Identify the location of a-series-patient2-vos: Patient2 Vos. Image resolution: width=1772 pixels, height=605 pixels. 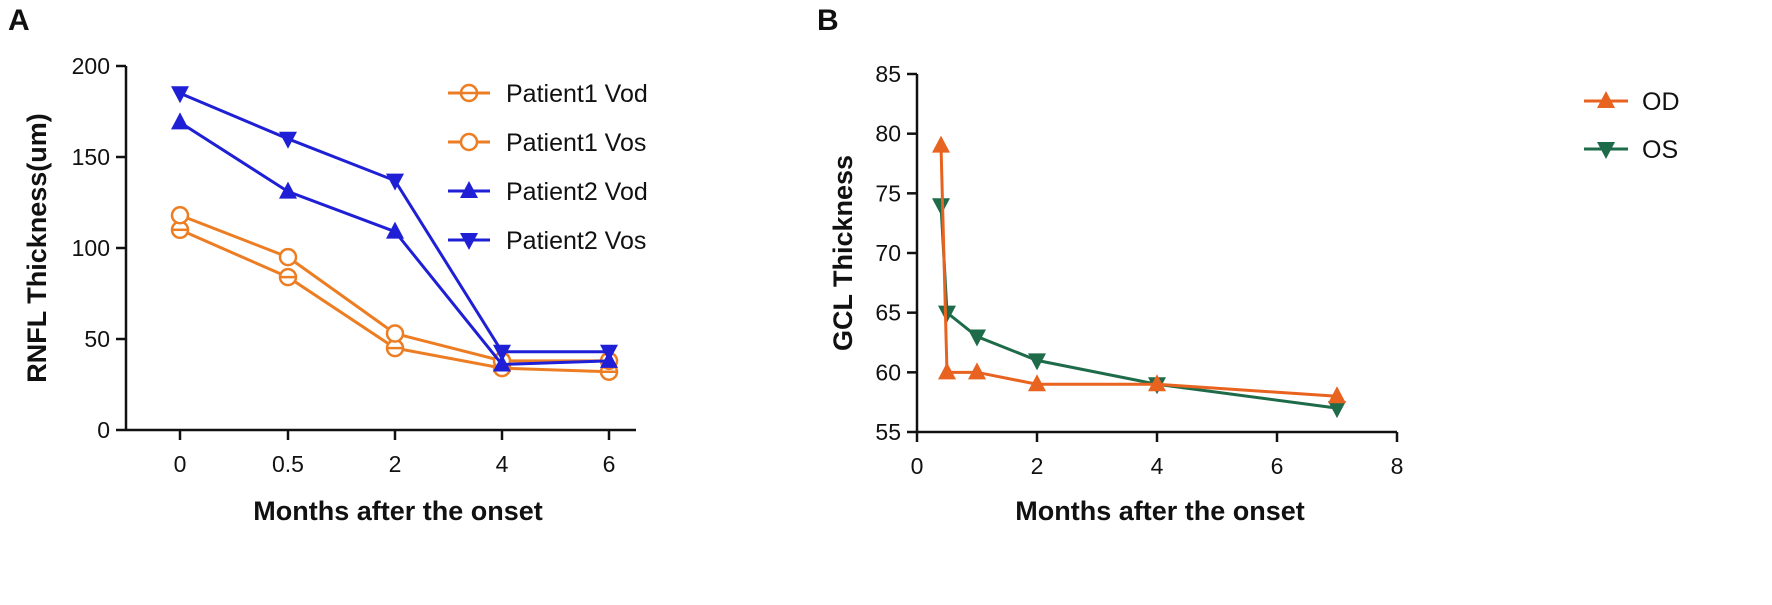
(408, 224).